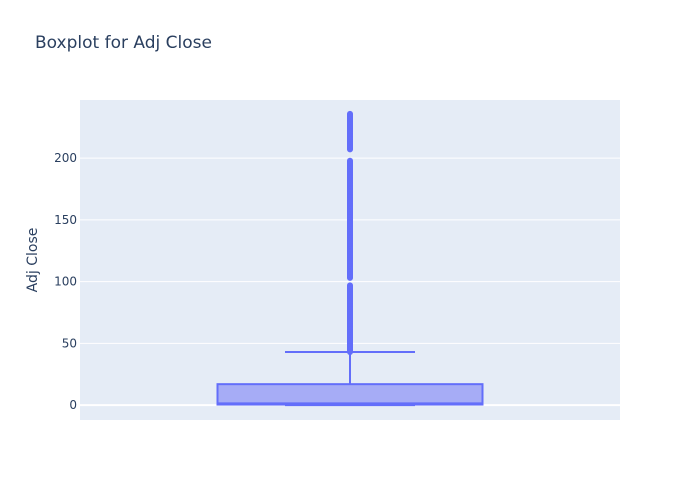 This screenshot has height=500, width=700. I want to click on y-axis-ticks: 0 50 100 150 200, so click(65, 281).